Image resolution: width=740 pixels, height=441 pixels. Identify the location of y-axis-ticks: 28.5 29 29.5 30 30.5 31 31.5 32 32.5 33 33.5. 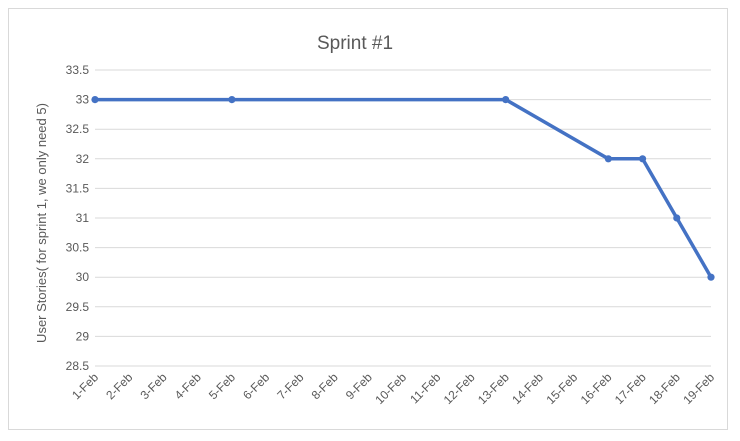
(78, 218).